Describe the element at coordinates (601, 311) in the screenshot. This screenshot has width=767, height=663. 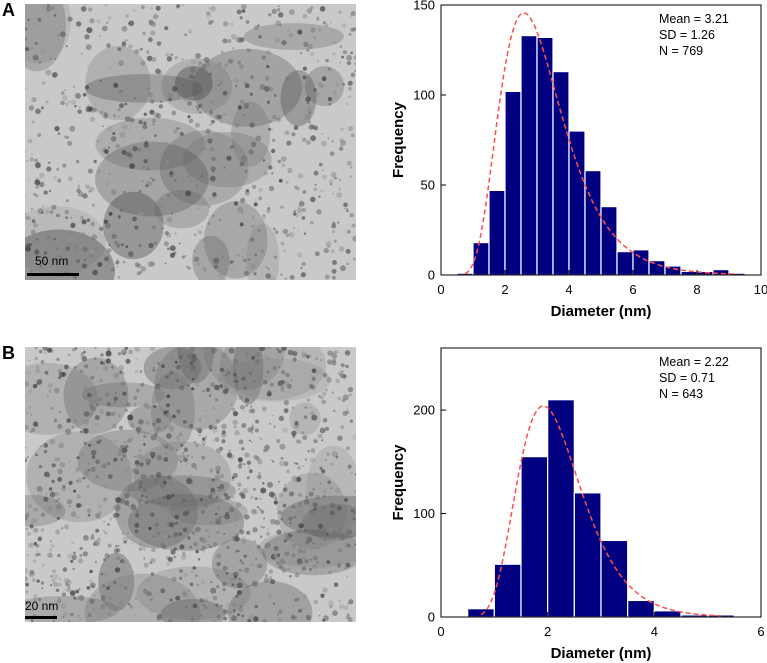
I see `x-axis-label-a: Diameter (nm)` at that location.